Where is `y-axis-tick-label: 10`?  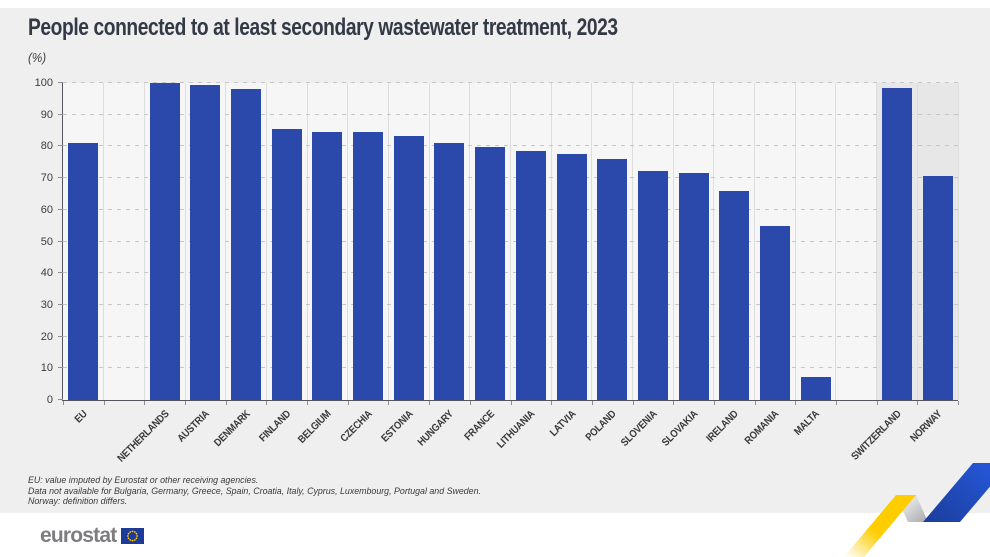 y-axis-tick-label: 10 is located at coordinates (46, 368).